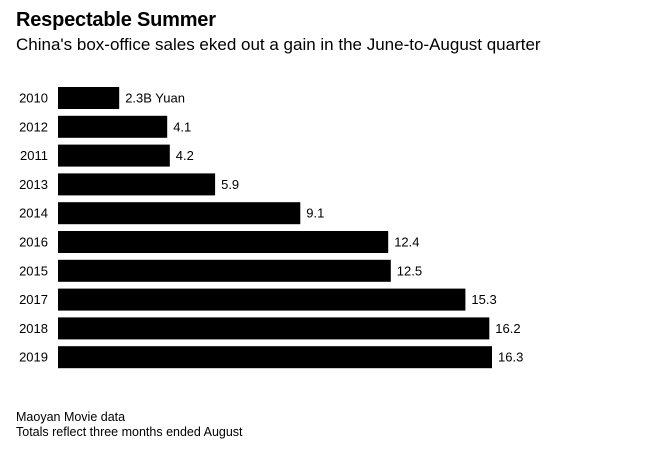 The image size is (652, 453). What do you see at coordinates (89, 98) in the screenshot?
I see `bar-2010` at bounding box center [89, 98].